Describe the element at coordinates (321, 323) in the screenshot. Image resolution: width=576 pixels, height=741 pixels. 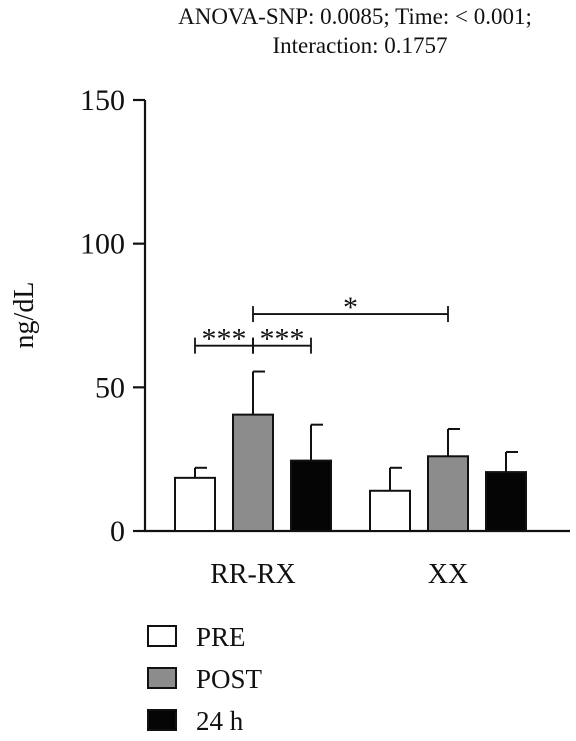
I see `significance-brackets: *** ****` at that location.